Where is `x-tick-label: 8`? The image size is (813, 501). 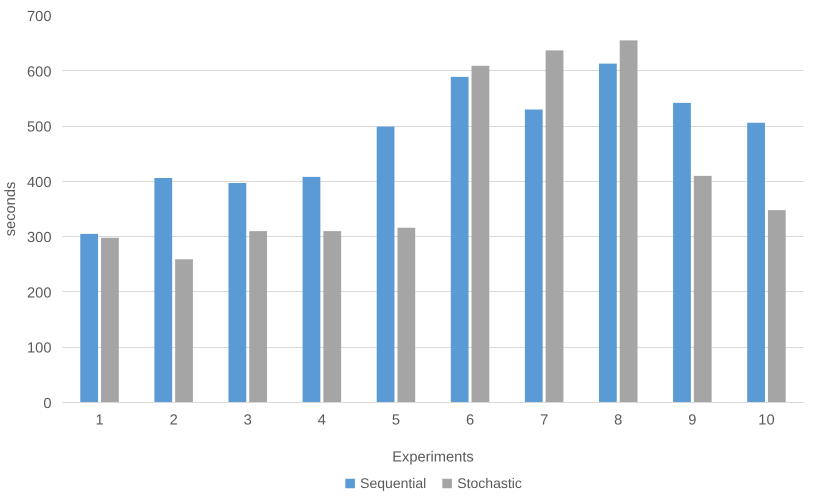
x-tick-label: 8 is located at coordinates (618, 420).